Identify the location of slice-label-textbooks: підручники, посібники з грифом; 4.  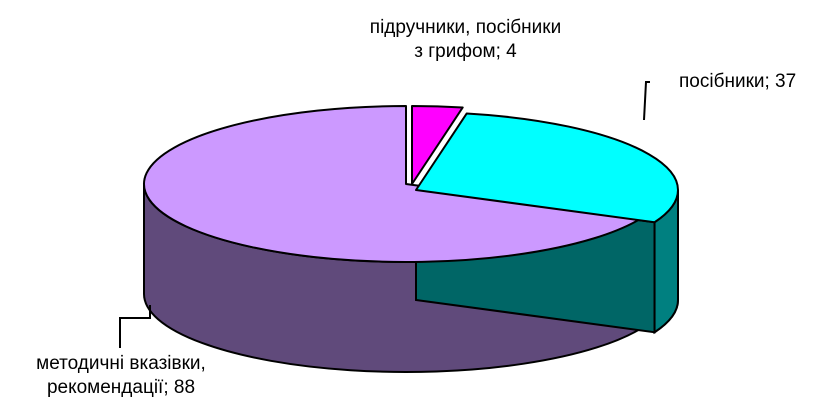
(465, 39).